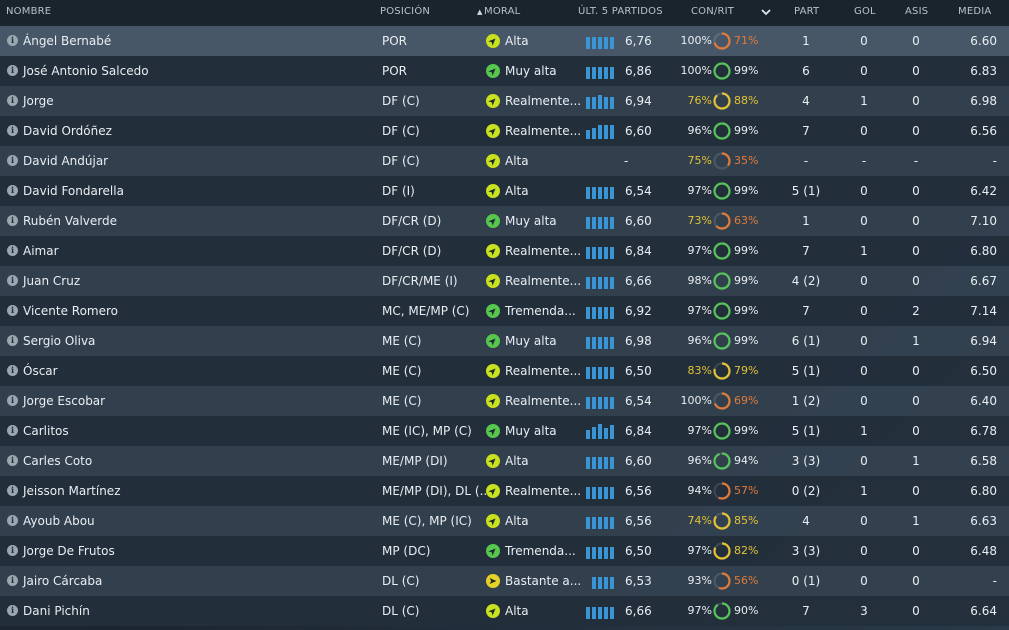  Describe the element at coordinates (916, 521) in the screenshot. I see `assists: 1` at that location.